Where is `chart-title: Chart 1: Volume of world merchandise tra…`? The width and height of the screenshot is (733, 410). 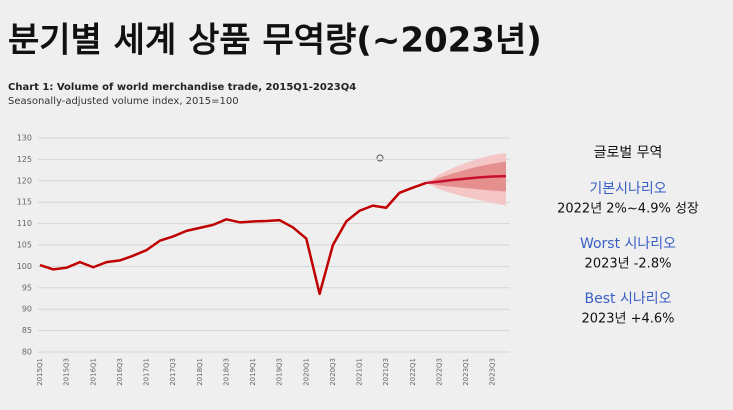
chart-title: Chart 1: Volume of world merchandise tra… is located at coordinates (182, 87).